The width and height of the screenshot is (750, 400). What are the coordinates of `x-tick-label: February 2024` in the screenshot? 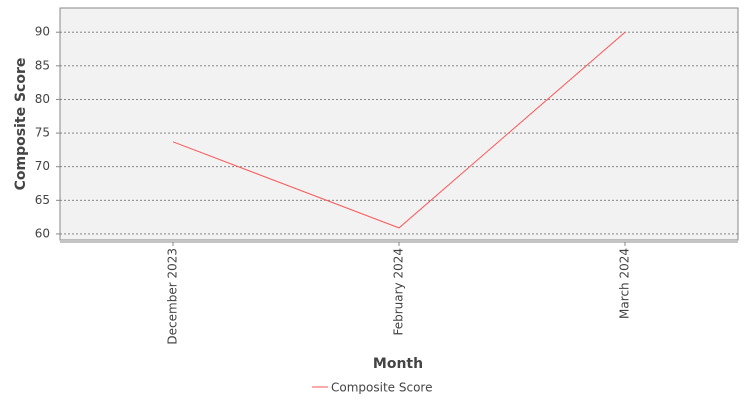 It's located at (399, 292).